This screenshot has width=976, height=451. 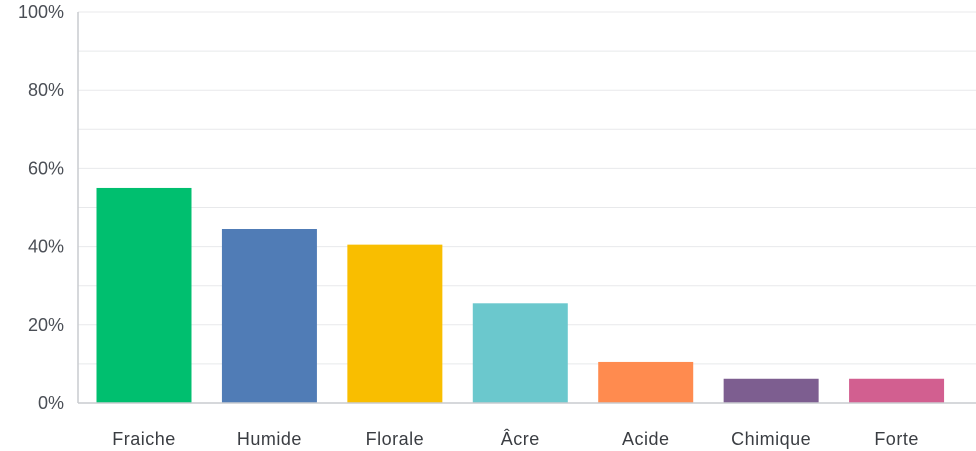 What do you see at coordinates (46, 90) in the screenshot?
I see `y-tick-label: 80%` at bounding box center [46, 90].